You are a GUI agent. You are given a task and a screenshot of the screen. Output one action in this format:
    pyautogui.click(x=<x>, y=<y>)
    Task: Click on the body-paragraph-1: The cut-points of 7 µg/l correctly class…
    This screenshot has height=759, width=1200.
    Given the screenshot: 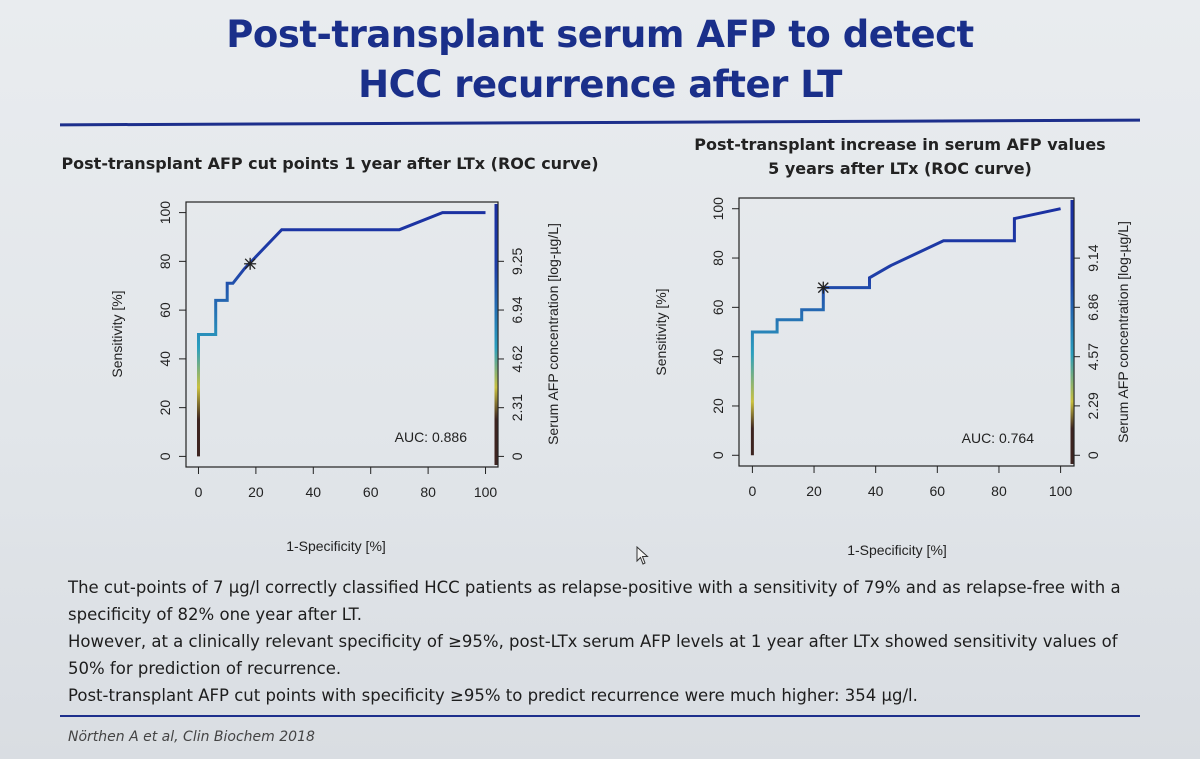 What is the action you would take?
    pyautogui.click(x=594, y=601)
    